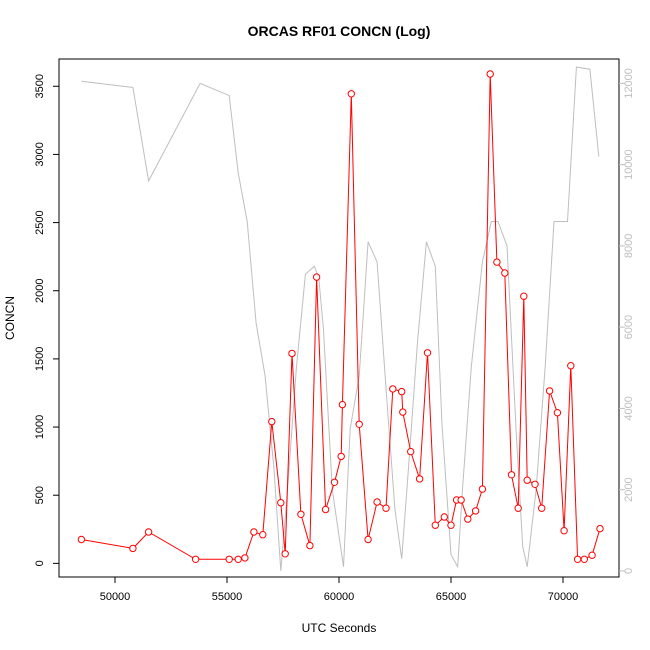 The image size is (650, 650). I want to click on y2-tick-label: 0, so click(629, 571).